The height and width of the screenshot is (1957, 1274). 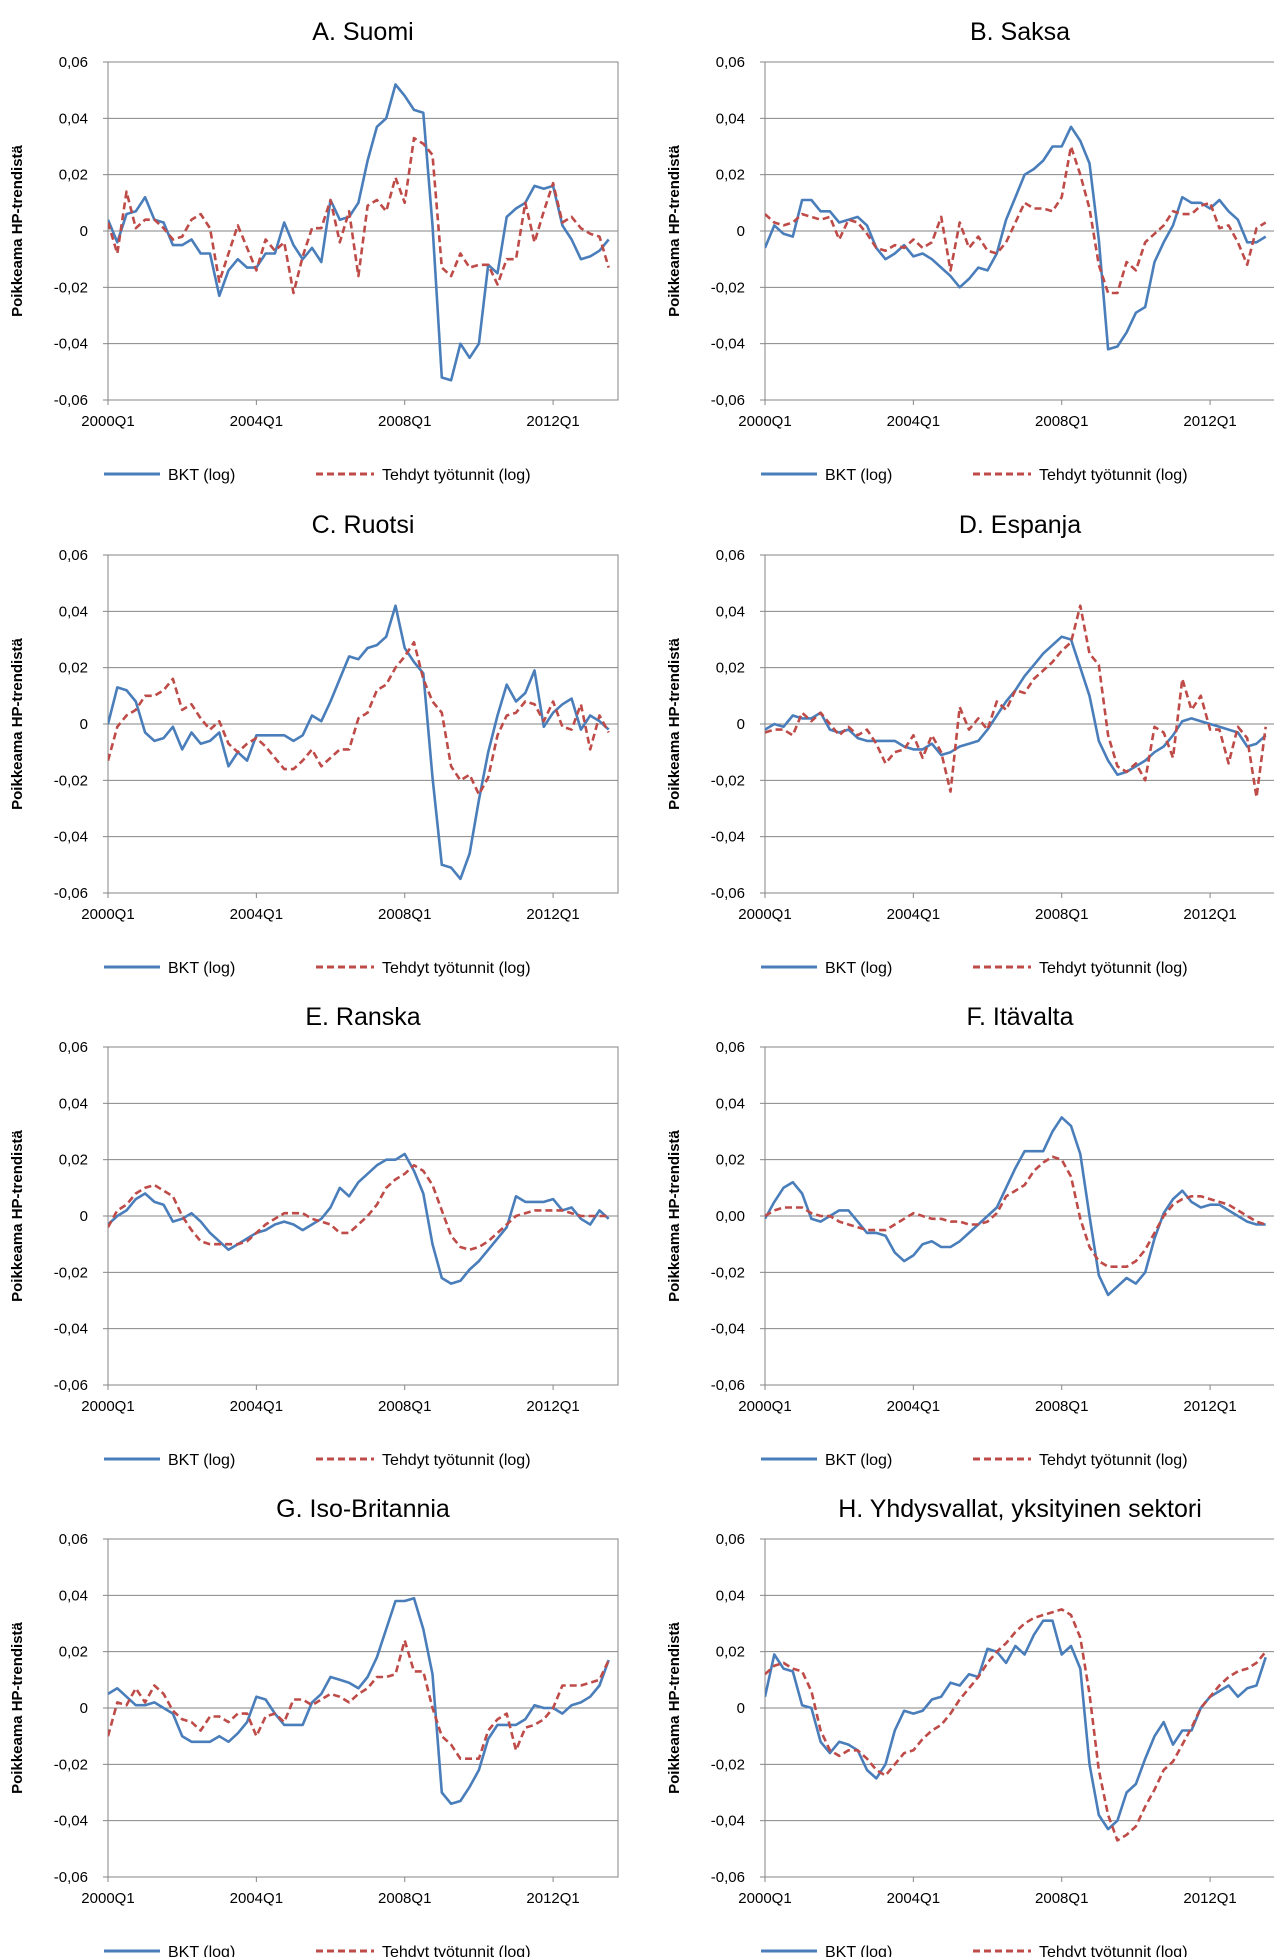 I want to click on chart-title: F. Itävalta, so click(x=1020, y=1017).